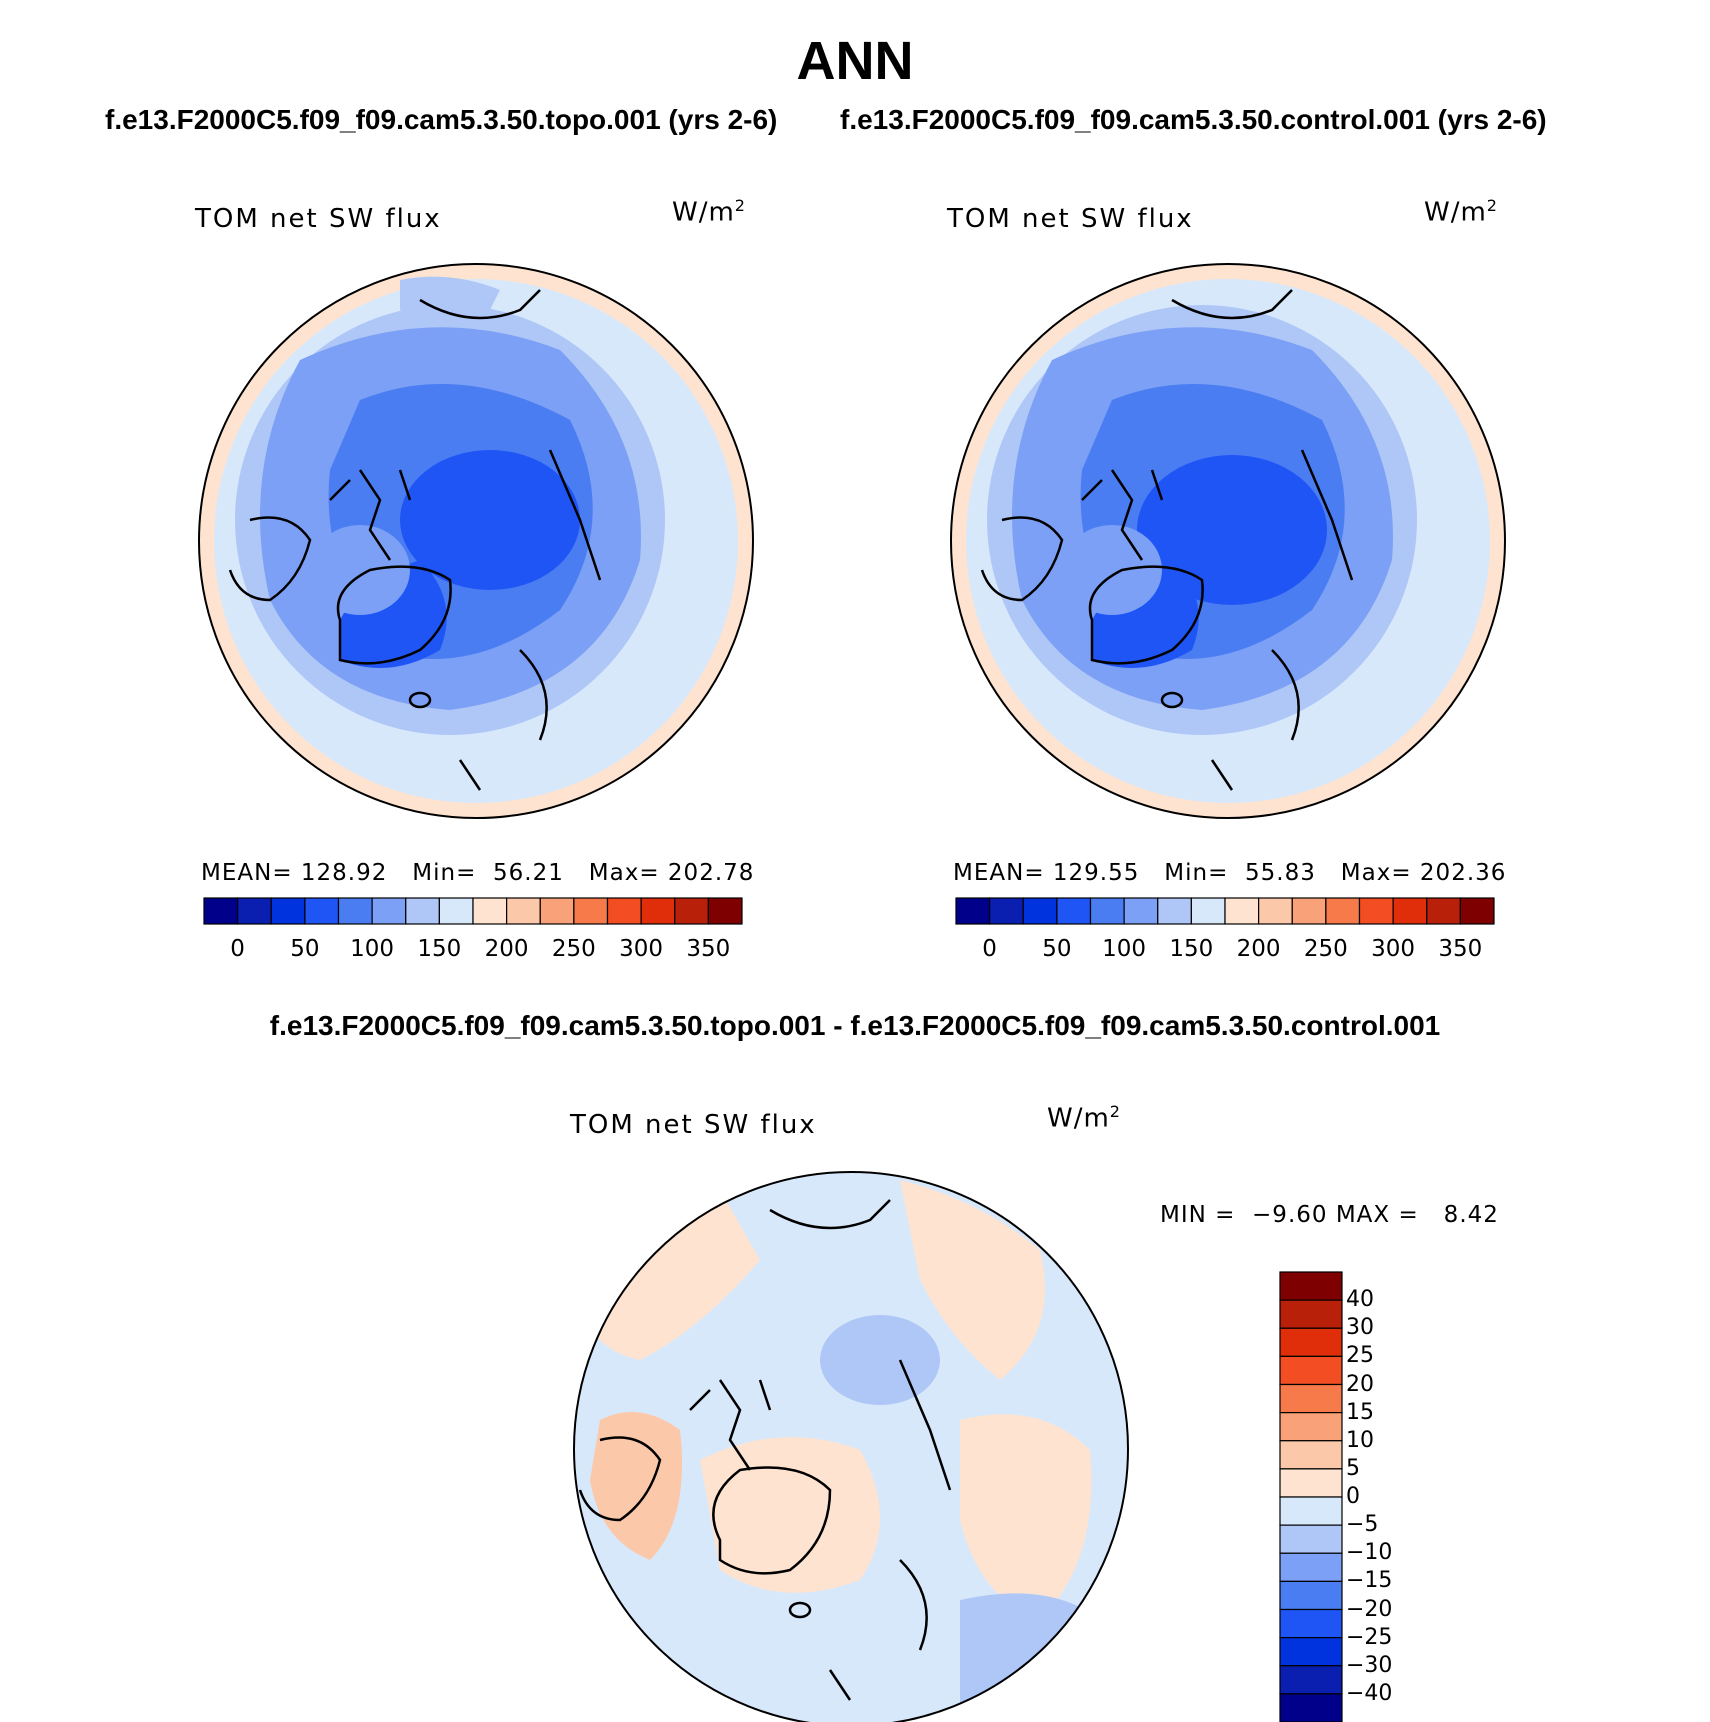 The width and height of the screenshot is (1710, 1722). Describe the element at coordinates (1360, 1412) in the screenshot. I see `colorbar-tick-label: 15` at that location.